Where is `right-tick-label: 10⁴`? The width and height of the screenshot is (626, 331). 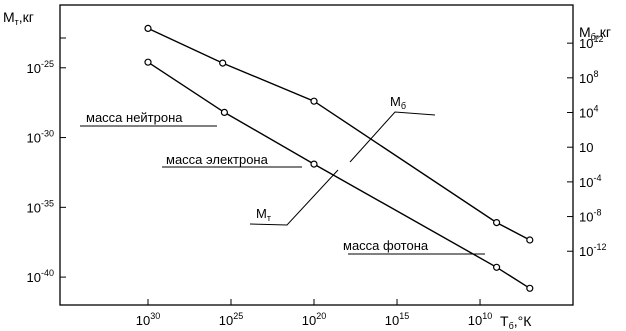 right-tick-label: 10⁴ is located at coordinates (588, 112).